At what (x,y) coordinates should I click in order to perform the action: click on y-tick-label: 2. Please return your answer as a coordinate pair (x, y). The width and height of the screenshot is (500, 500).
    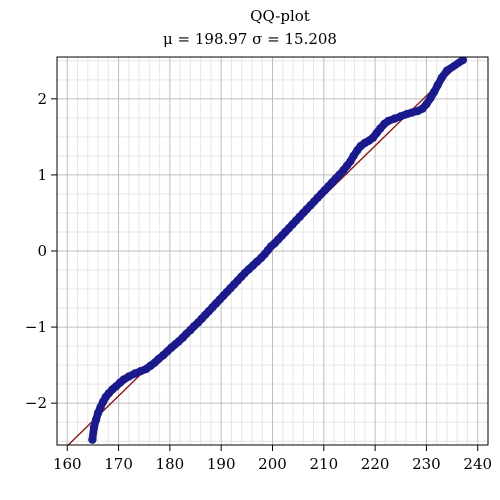
    Looking at the image, I should click on (42, 99).